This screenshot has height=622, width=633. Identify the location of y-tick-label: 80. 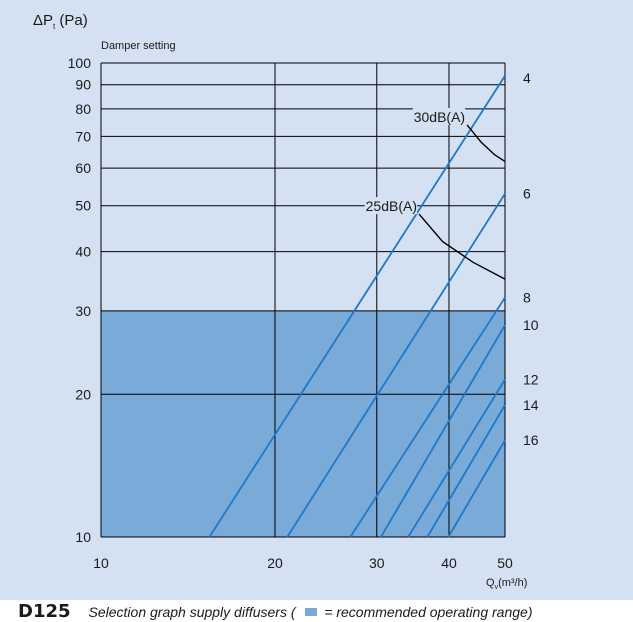
(83, 109).